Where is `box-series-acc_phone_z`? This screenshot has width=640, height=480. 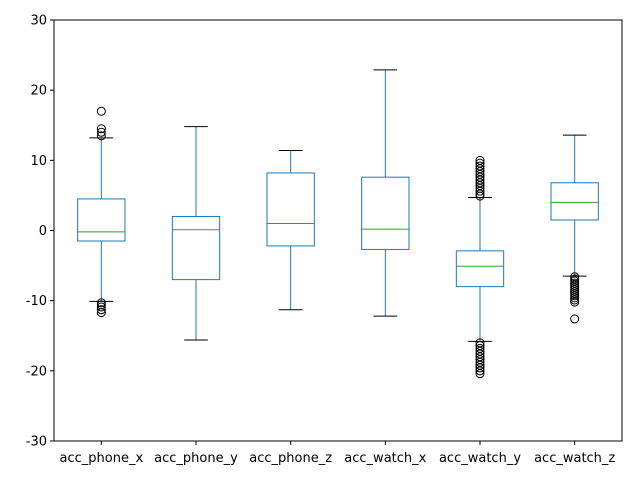 box-series-acc_phone_z is located at coordinates (290, 230).